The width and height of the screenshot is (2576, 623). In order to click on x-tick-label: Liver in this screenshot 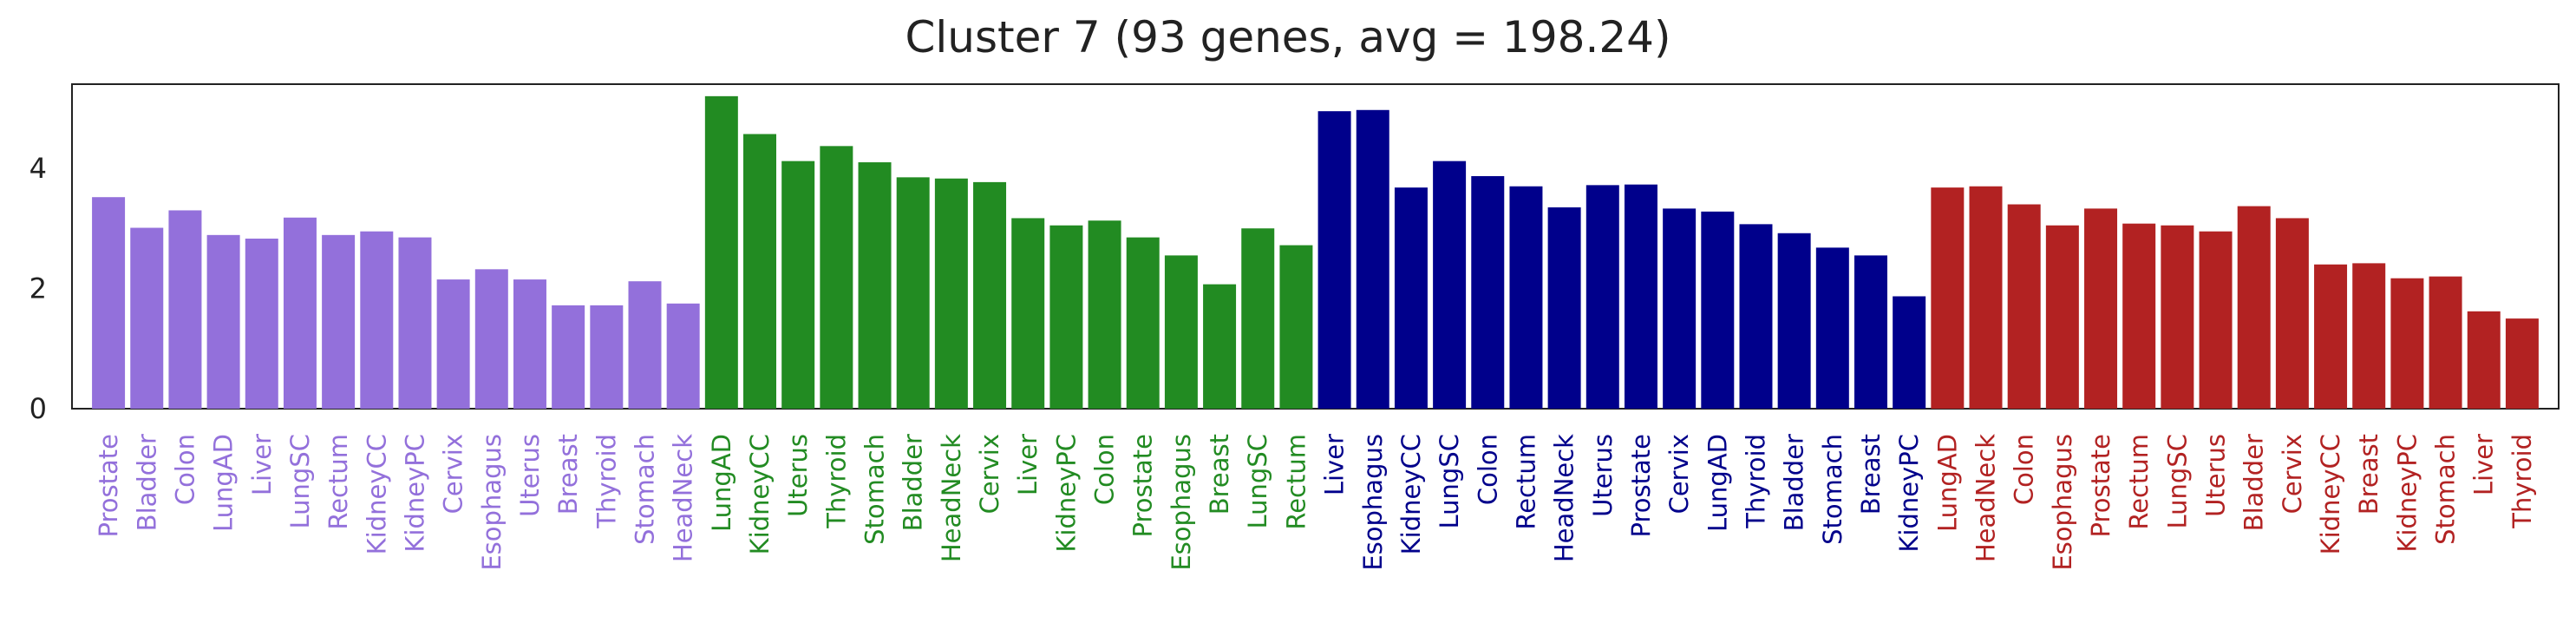, I will do `click(262, 465)`.